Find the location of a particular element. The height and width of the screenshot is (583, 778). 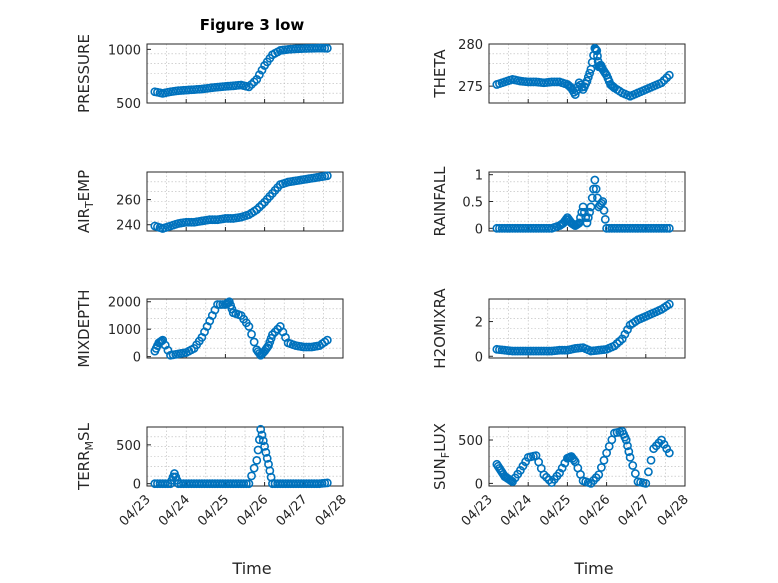

y-axis-label: MIXDEPTH is located at coordinates (84, 328).